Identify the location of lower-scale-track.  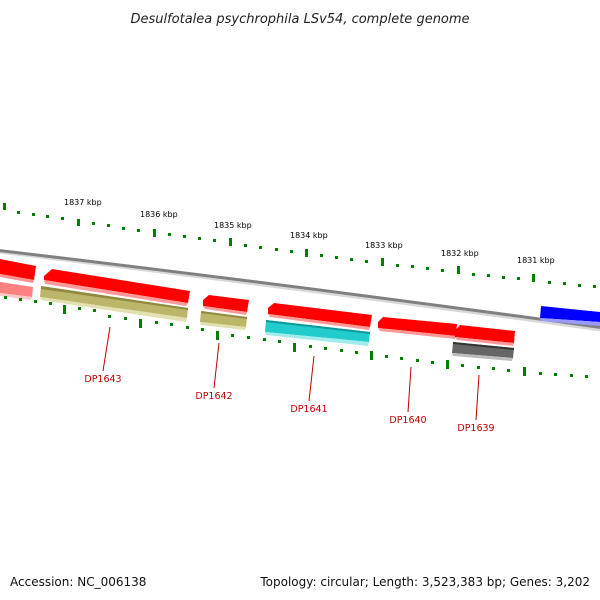
(296, 337).